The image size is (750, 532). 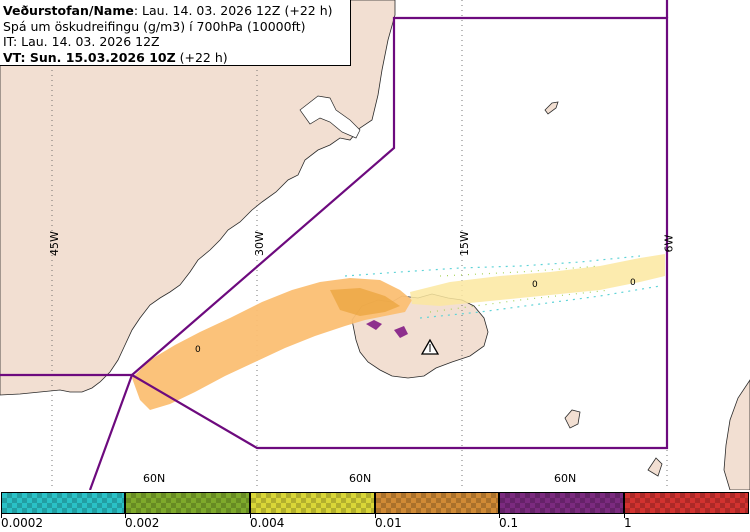 I want to click on longitude-label-15w: 15W, so click(x=464, y=243).